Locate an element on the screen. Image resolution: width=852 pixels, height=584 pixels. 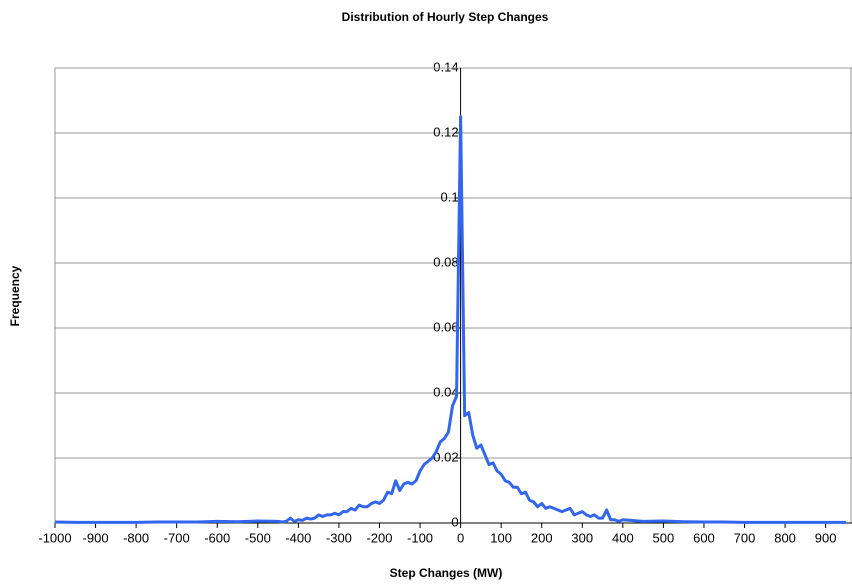
x-tick-label: 900 is located at coordinates (826, 537).